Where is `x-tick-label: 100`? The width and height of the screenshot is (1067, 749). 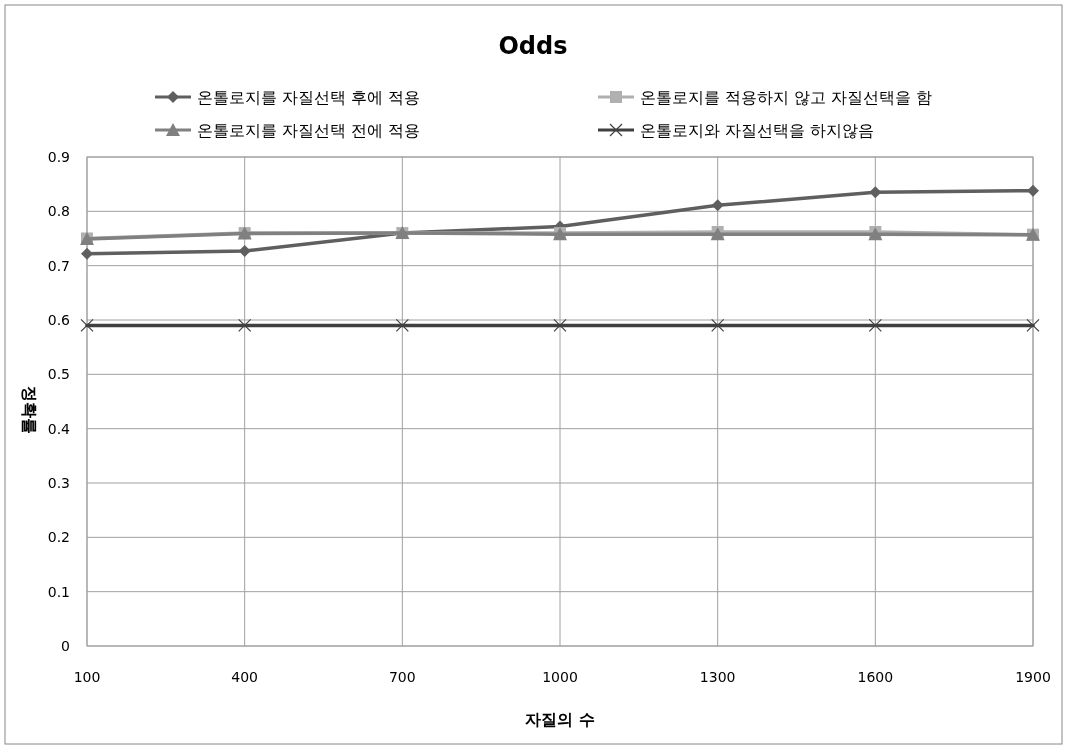 x-tick-label: 100 is located at coordinates (87, 677).